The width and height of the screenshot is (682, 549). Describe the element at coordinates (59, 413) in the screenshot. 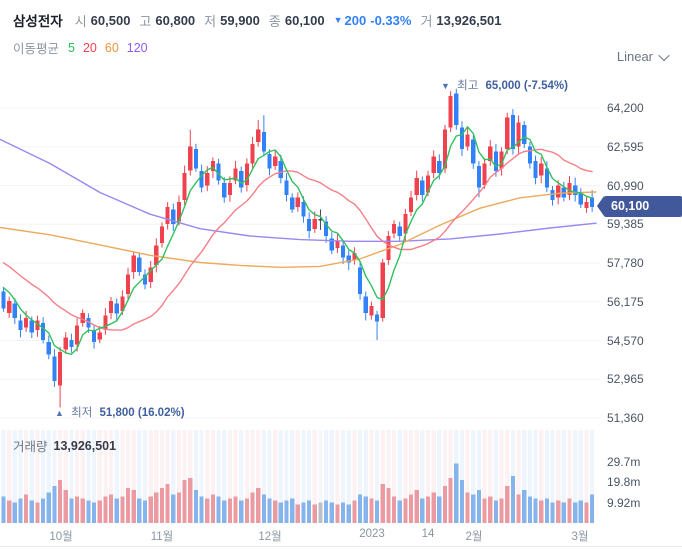

I see `triangle-up-icon: ▲` at that location.